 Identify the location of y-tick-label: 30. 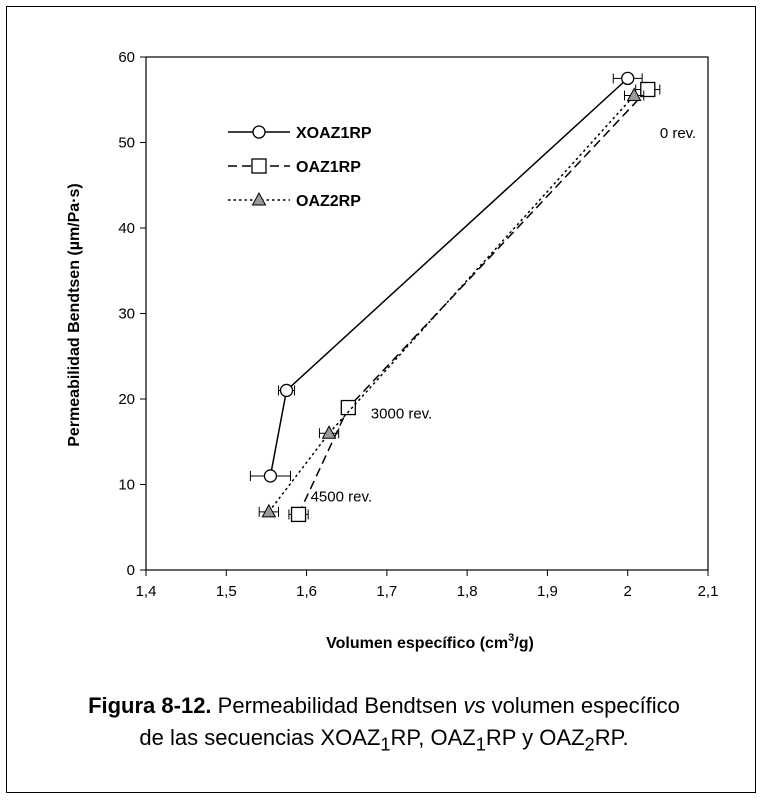
(126, 314).